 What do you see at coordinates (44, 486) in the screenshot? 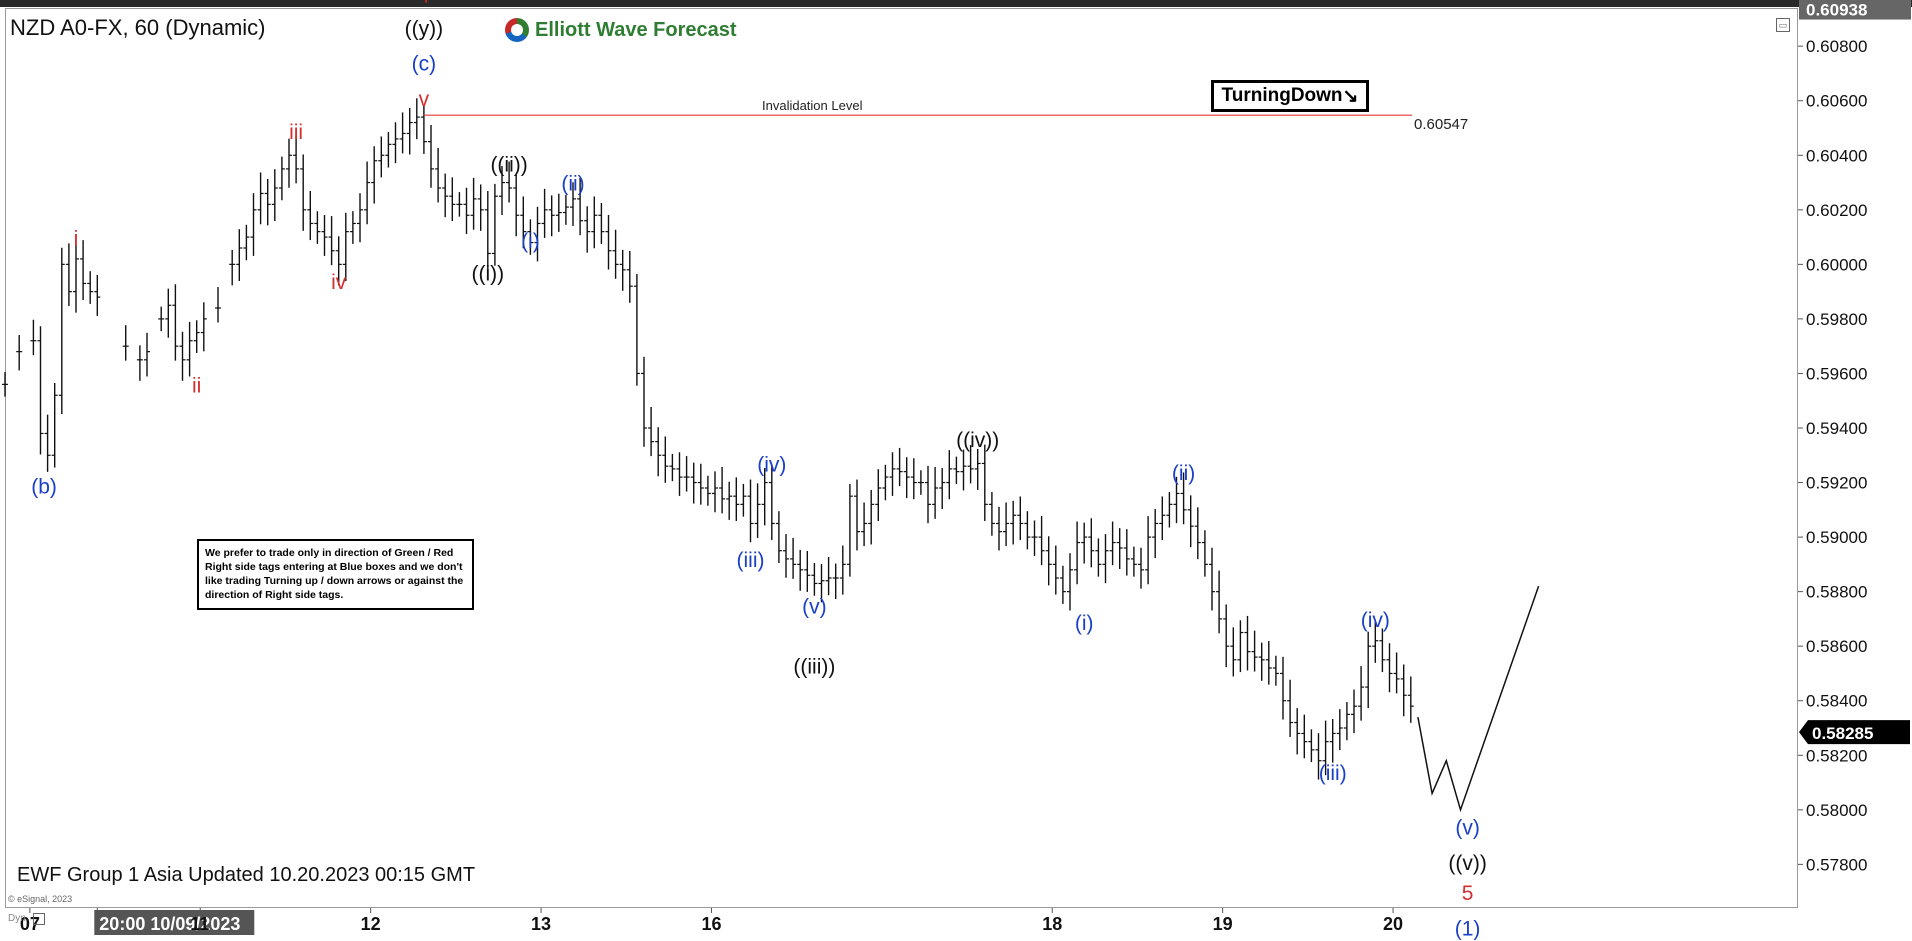
I see `wave-label: (b)` at bounding box center [44, 486].